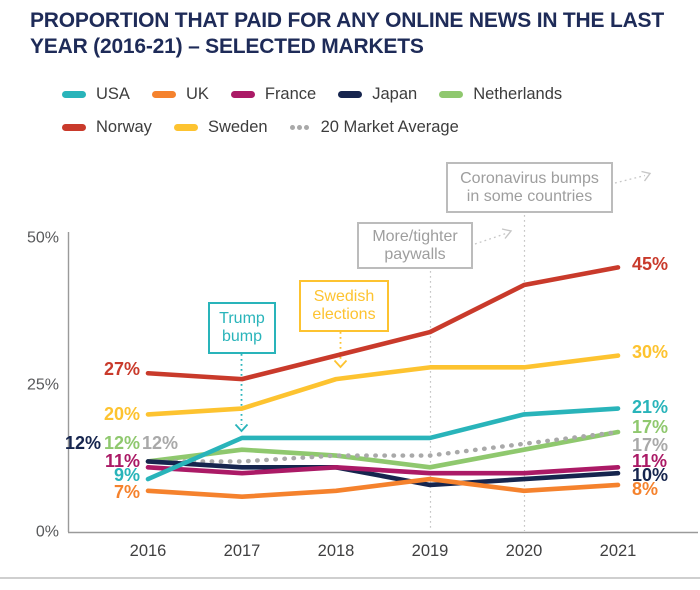 This screenshot has height=590, width=700. What do you see at coordinates (630, 179) in the screenshot?
I see `arrow-line-coronavirus` at bounding box center [630, 179].